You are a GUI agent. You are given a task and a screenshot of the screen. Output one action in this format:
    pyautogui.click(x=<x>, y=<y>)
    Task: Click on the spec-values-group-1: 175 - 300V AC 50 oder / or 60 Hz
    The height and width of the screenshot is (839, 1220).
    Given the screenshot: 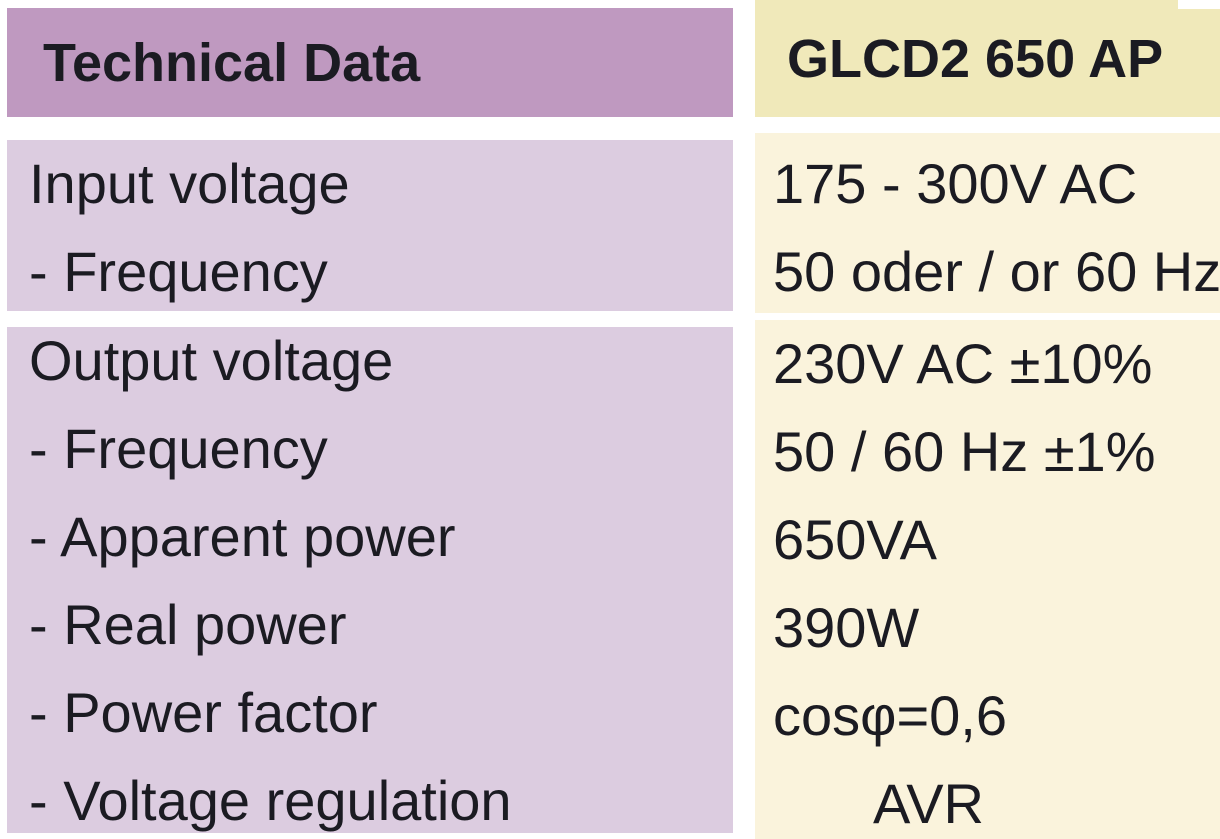 What is the action you would take?
    pyautogui.click(x=987, y=223)
    